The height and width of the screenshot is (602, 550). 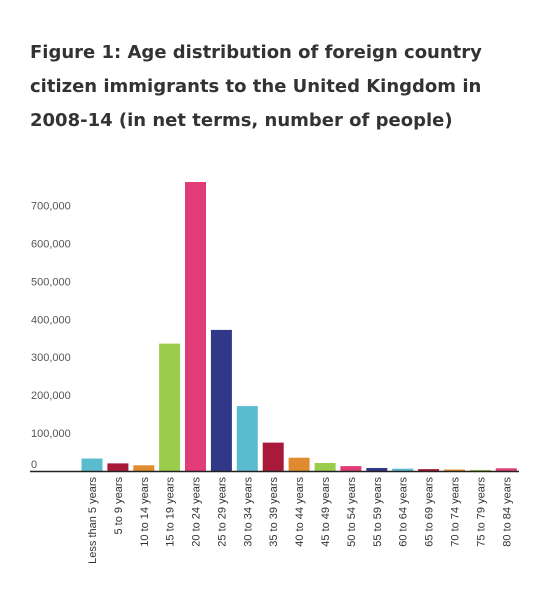 What do you see at coordinates (51, 358) in the screenshot?
I see `y-tick-label: 300,000` at bounding box center [51, 358].